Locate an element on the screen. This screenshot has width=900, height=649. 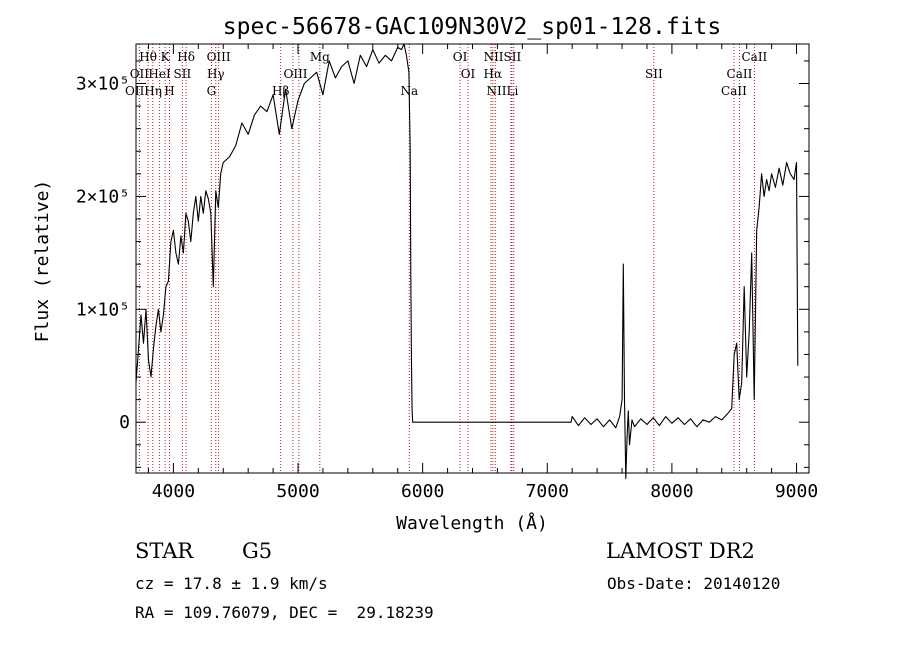
y-tick-label: 1×10⁵ is located at coordinates (103, 309).